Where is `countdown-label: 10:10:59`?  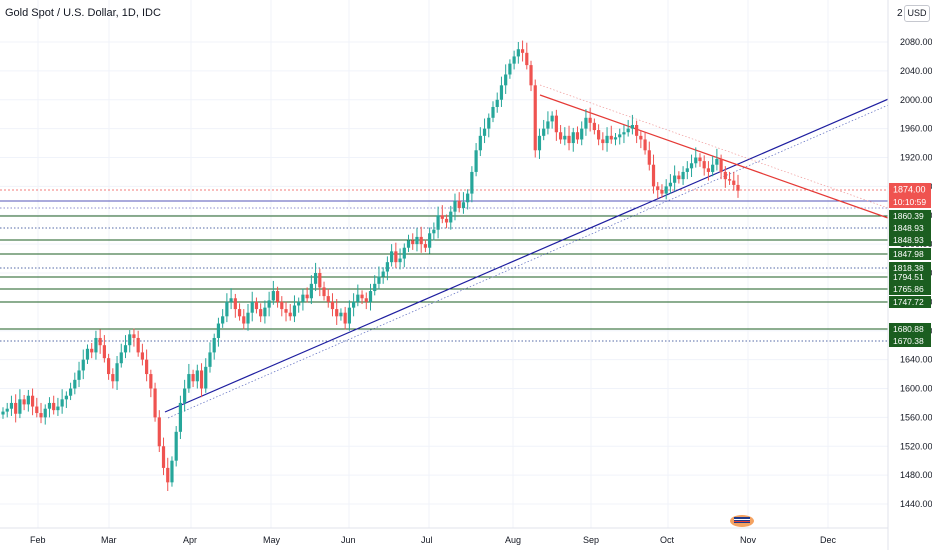
countdown-label: 10:10:59 is located at coordinates (909, 202).